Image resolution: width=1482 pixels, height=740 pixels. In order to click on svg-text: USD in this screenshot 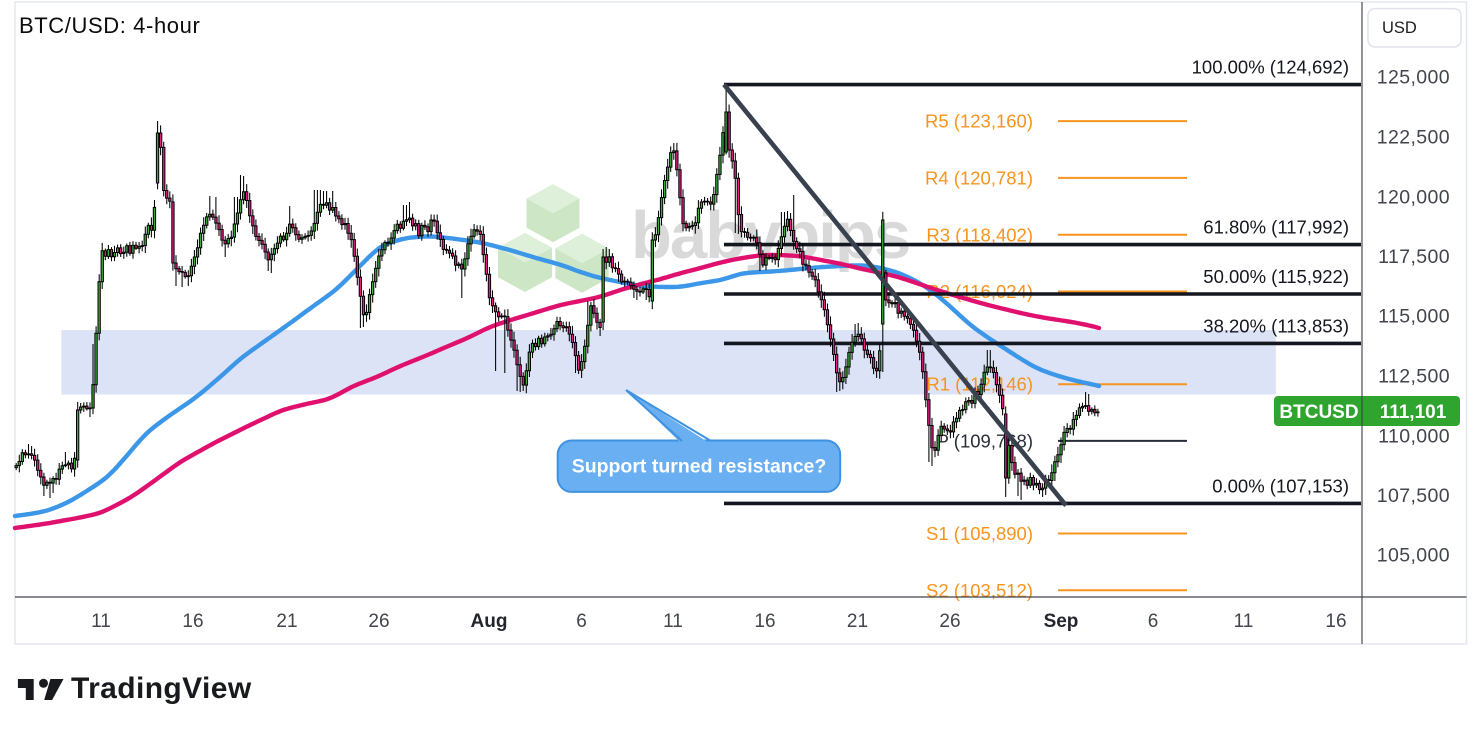, I will do `click(1399, 28)`.